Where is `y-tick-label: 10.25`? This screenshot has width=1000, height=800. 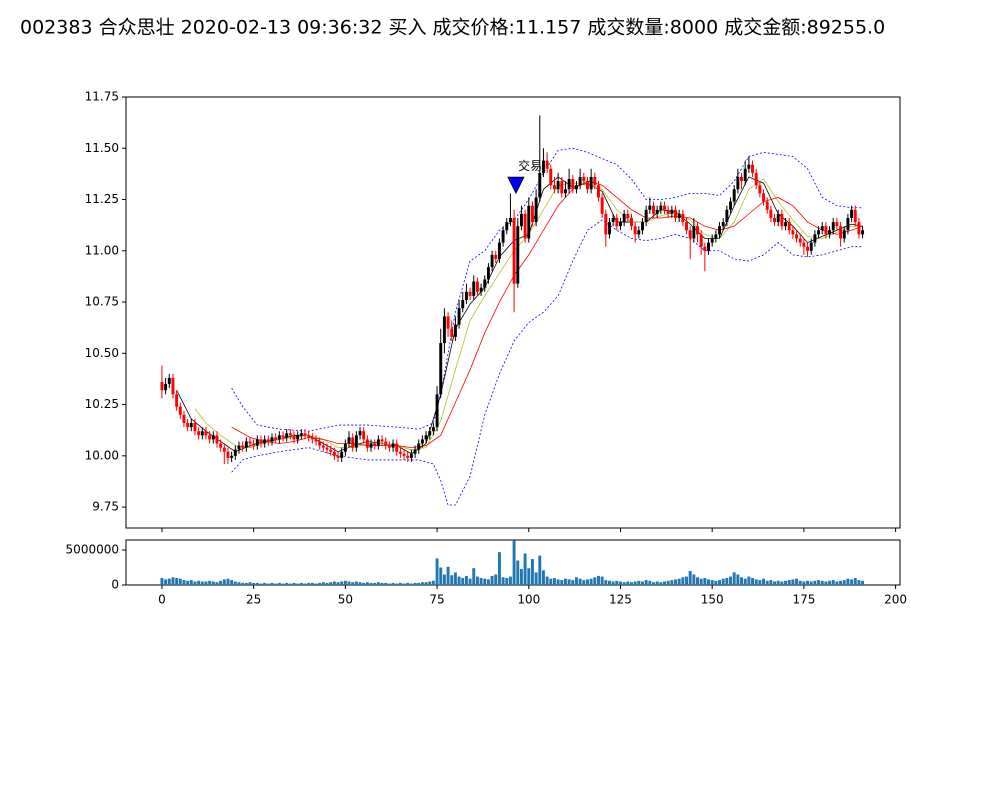
y-tick-label: 10.25 is located at coordinates (102, 404).